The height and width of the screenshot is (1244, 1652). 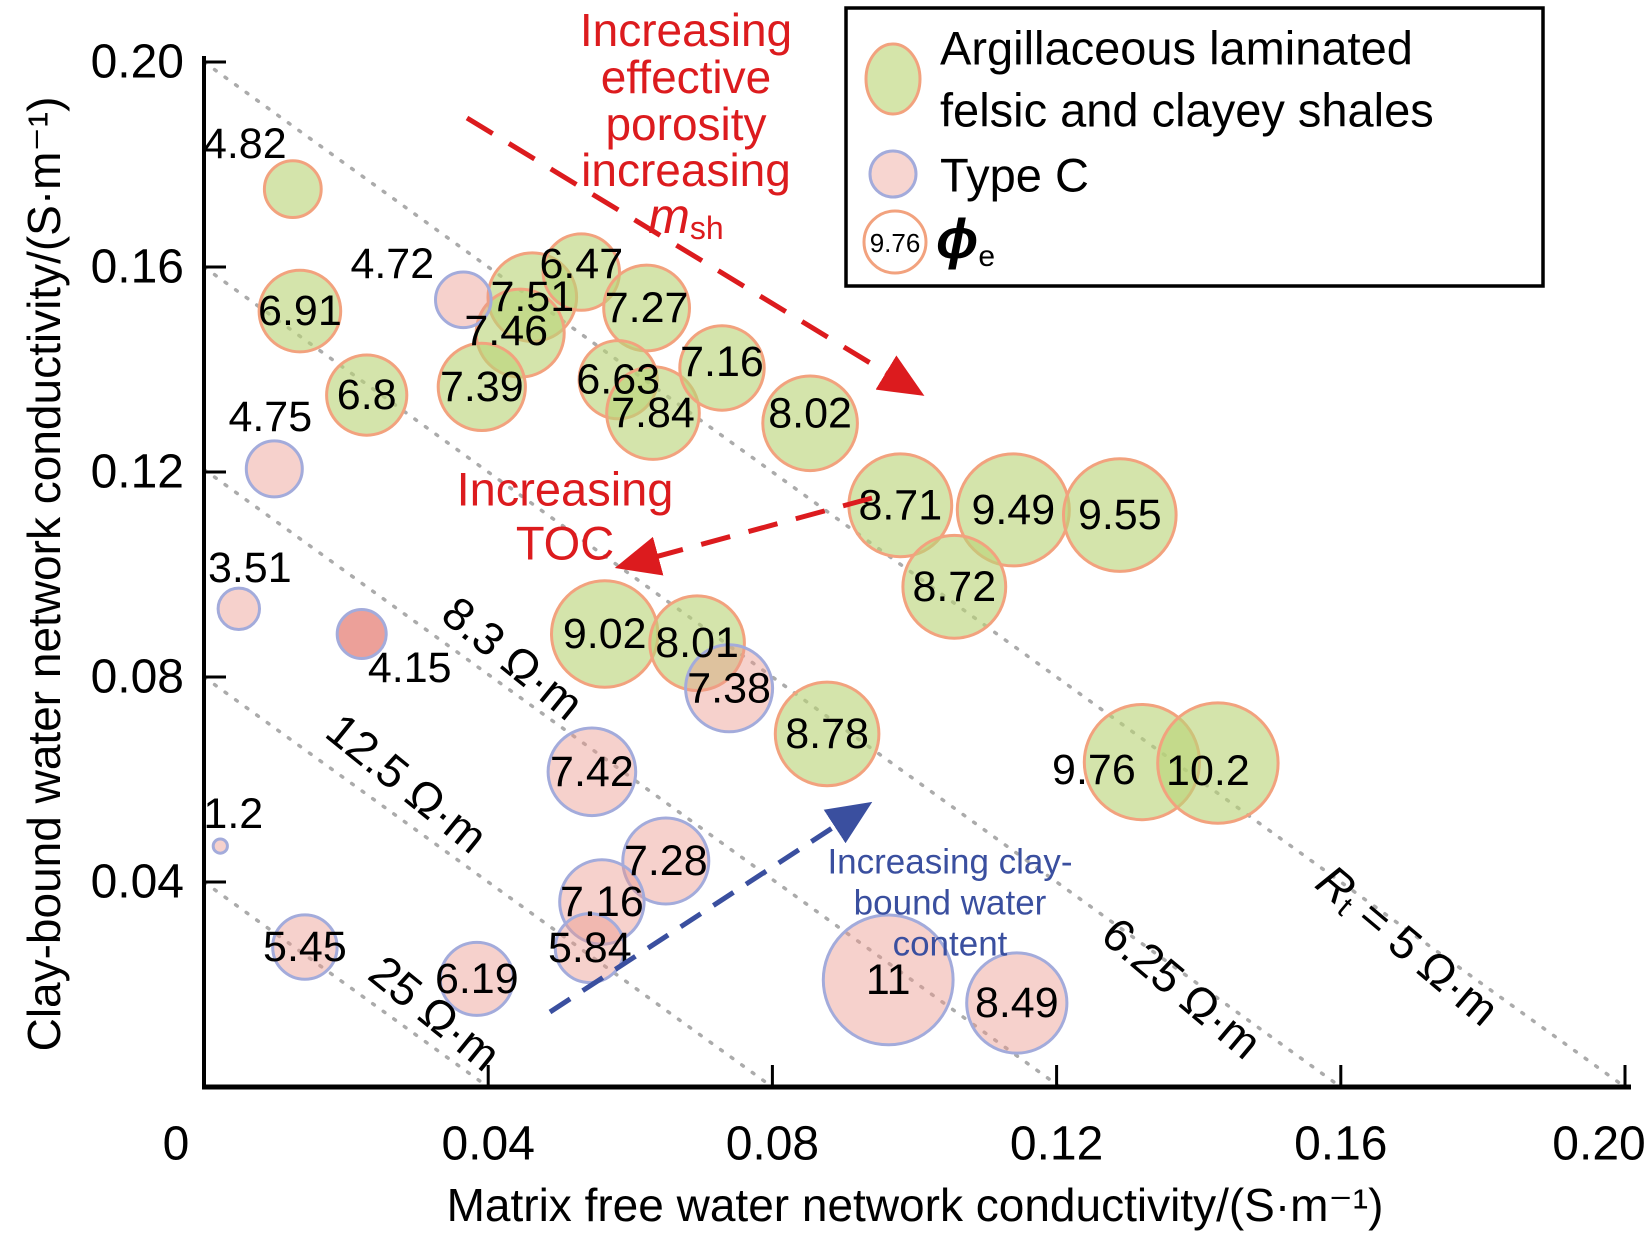 What do you see at coordinates (487, 1144) in the screenshot?
I see `x-tick-label: 0.04` at bounding box center [487, 1144].